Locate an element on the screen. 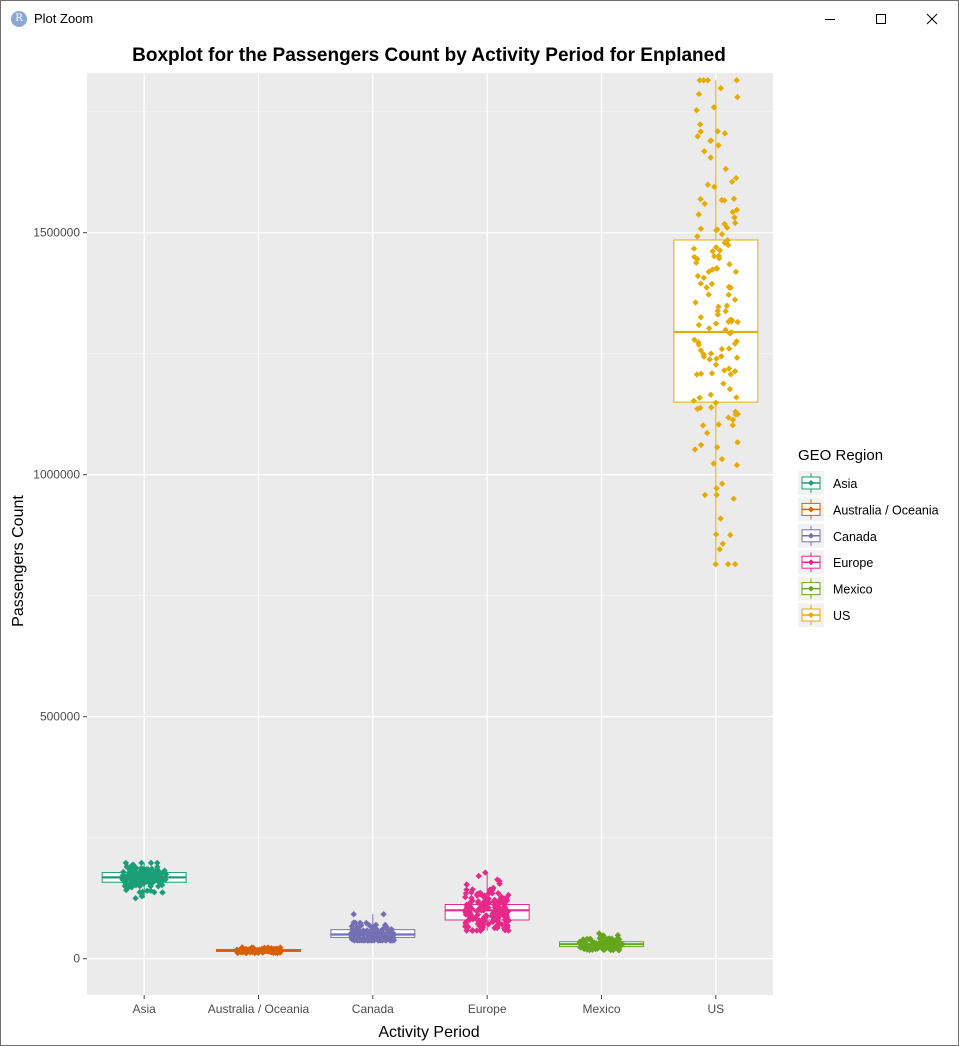  minimize-button is located at coordinates (830, 19).